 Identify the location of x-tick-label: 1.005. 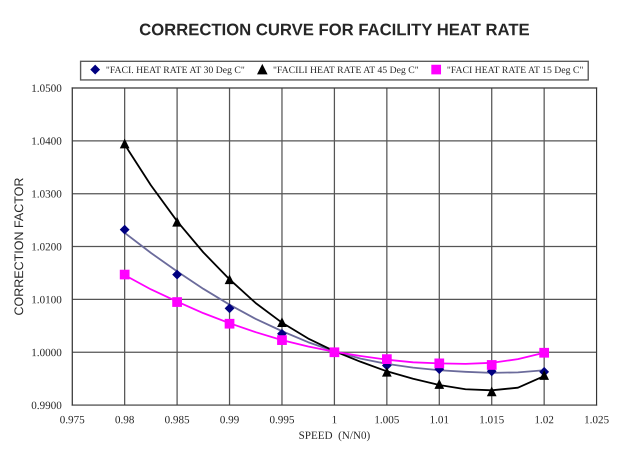
(387, 420).